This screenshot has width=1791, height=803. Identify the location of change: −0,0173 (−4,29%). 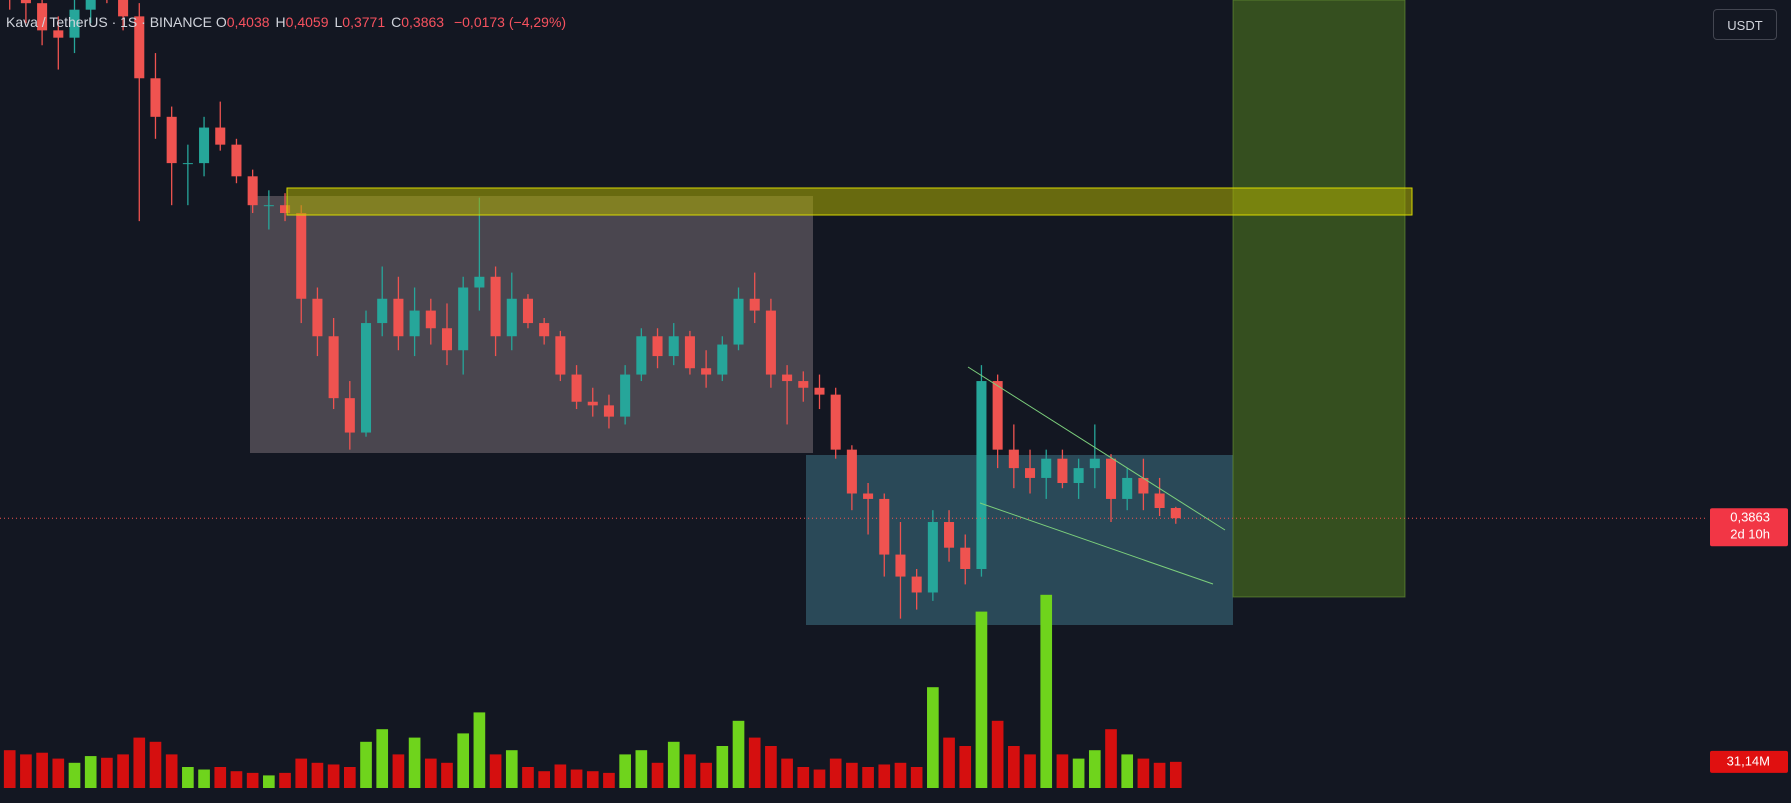
(510, 22).